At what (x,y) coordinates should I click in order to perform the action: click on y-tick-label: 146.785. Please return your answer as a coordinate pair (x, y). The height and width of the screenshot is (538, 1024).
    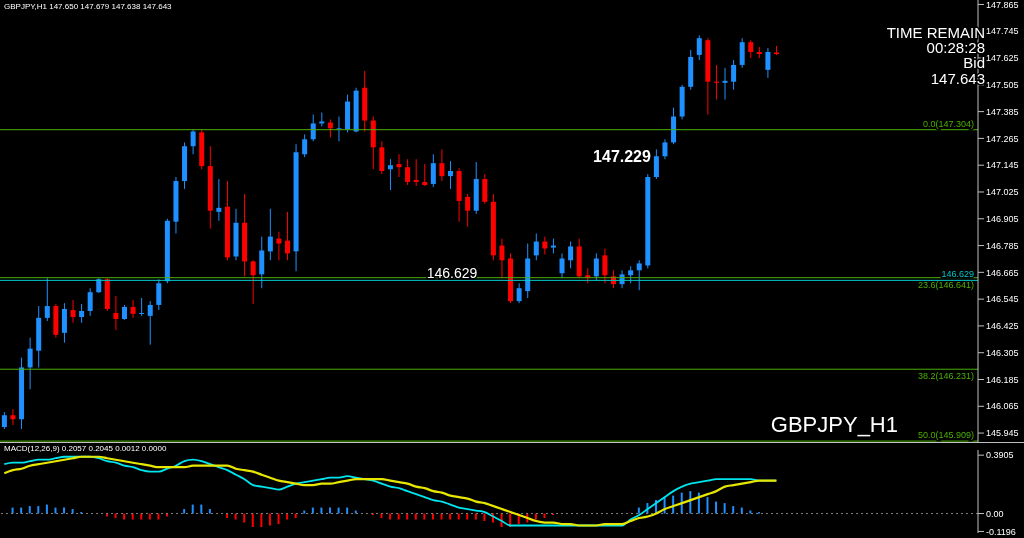
    Looking at the image, I should click on (1002, 245).